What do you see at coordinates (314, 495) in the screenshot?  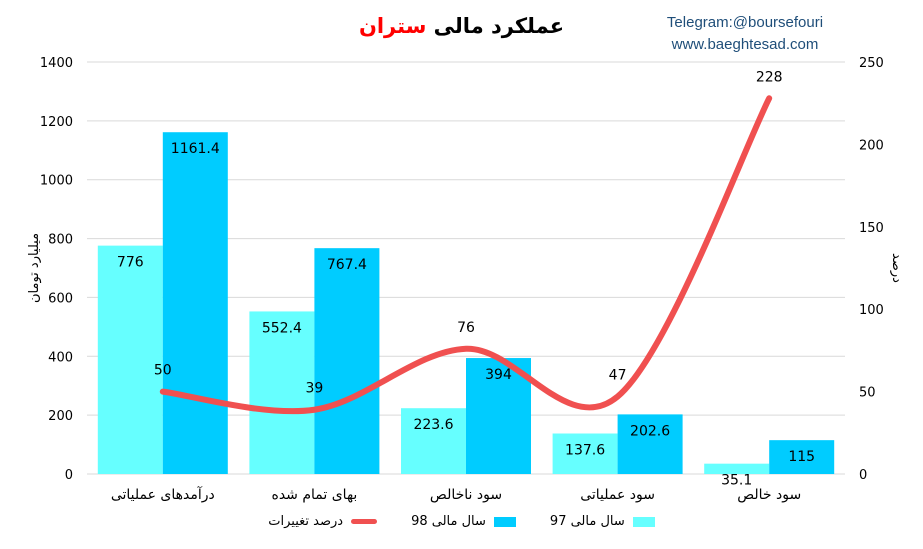 I see `x-tick-label: بهای تمام شده` at bounding box center [314, 495].